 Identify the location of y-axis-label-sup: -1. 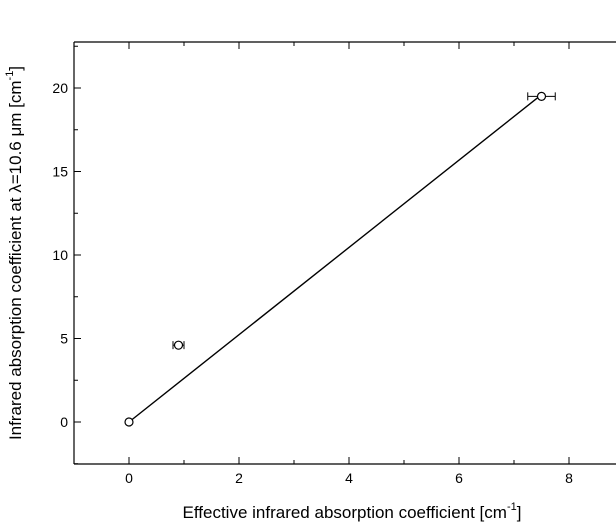
(10, 76).